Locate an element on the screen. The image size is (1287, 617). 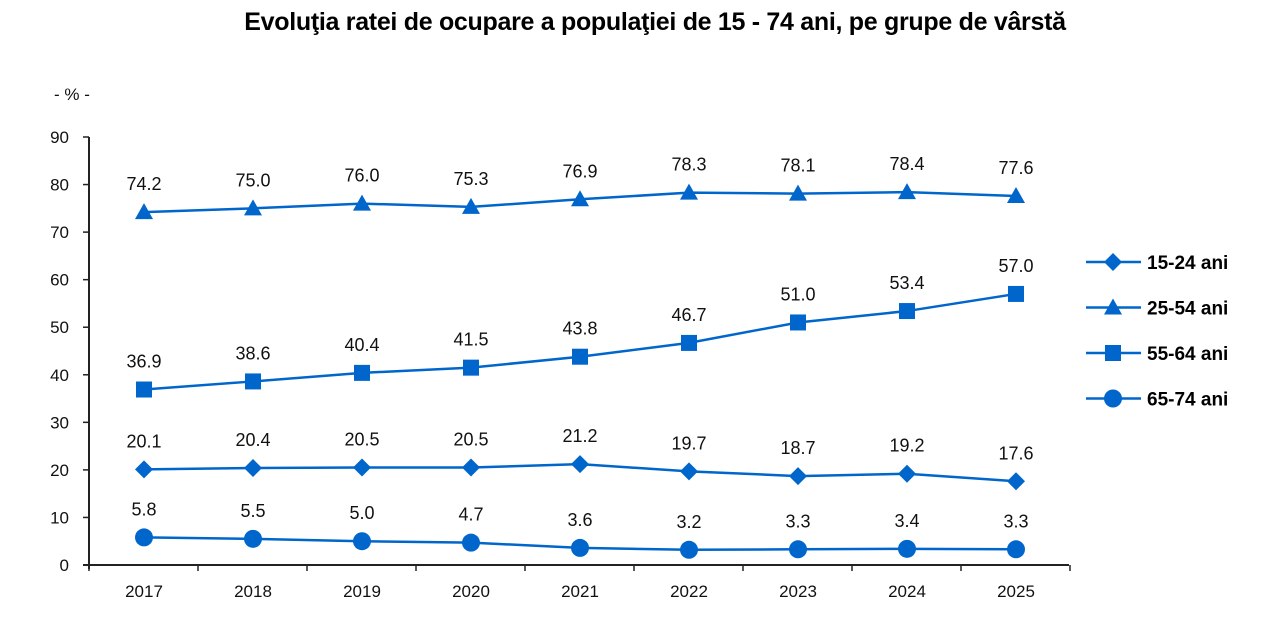
data-label: 36.9 is located at coordinates (143, 362).